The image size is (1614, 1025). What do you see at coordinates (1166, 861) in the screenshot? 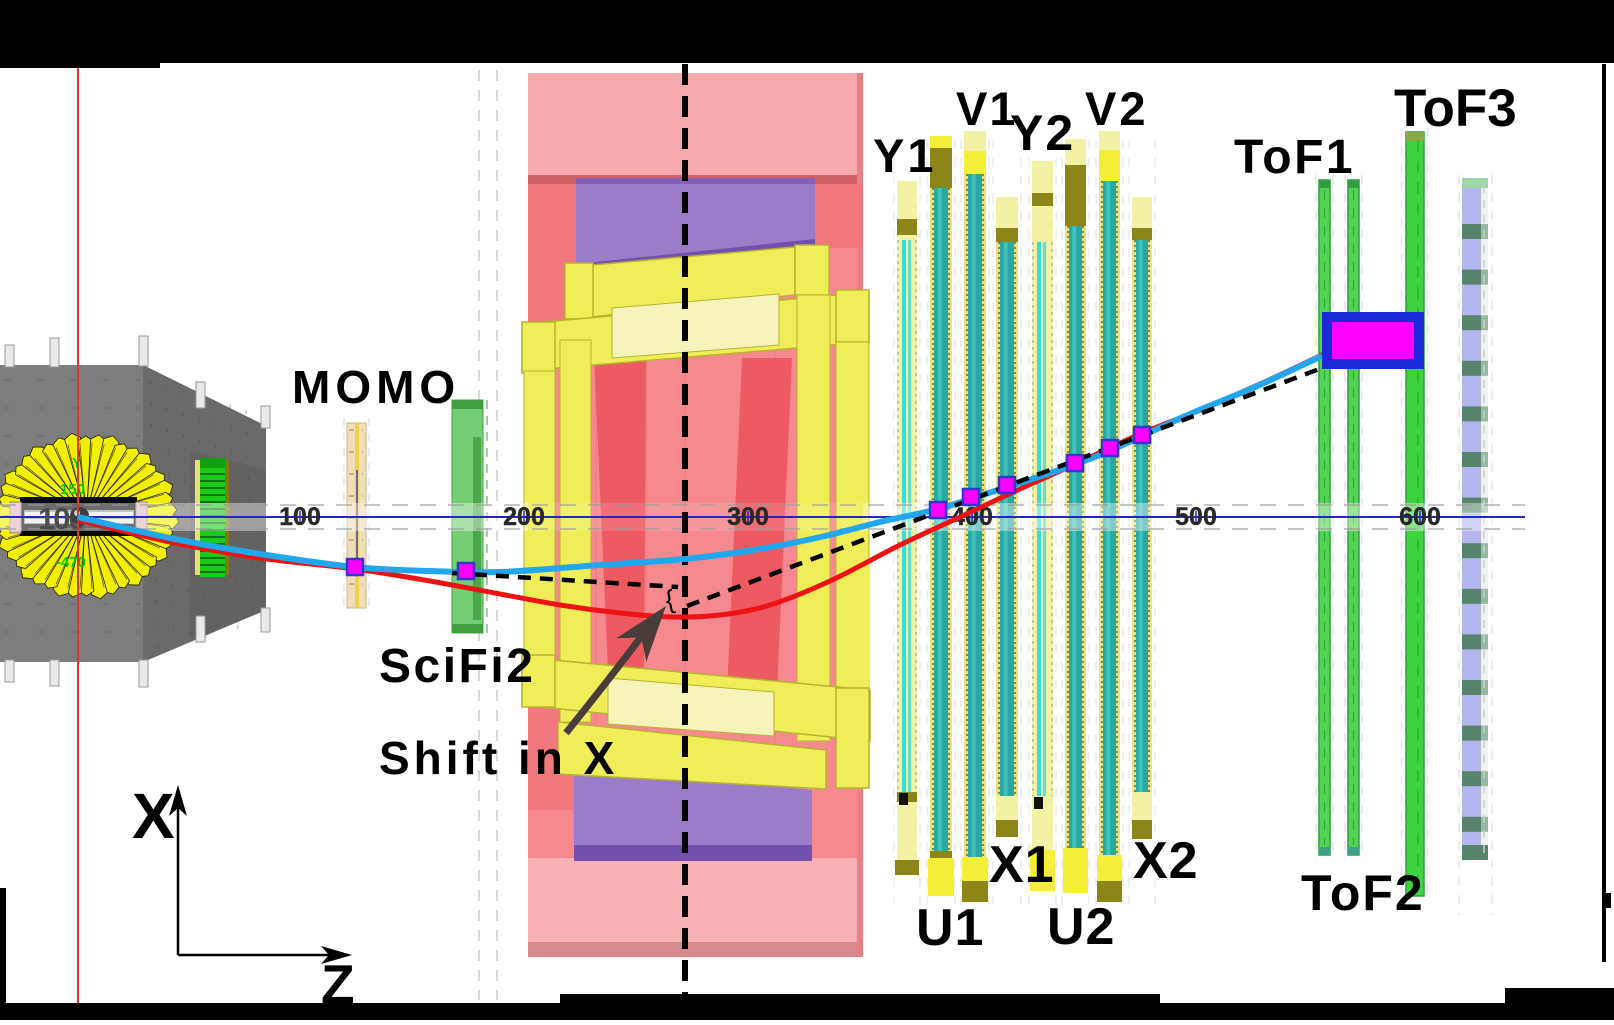
I see `svg-text: X2` at bounding box center [1166, 861].